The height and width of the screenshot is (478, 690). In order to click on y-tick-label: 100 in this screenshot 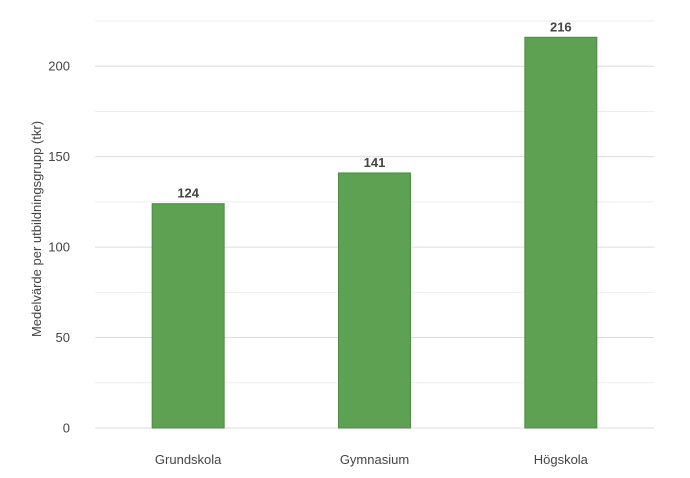, I will do `click(59, 247)`.